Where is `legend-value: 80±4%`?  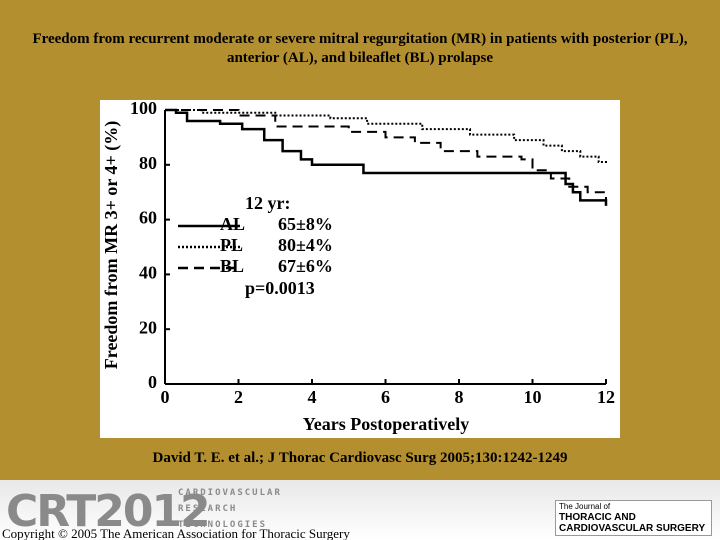
legend-value: 80±4% is located at coordinates (305, 245).